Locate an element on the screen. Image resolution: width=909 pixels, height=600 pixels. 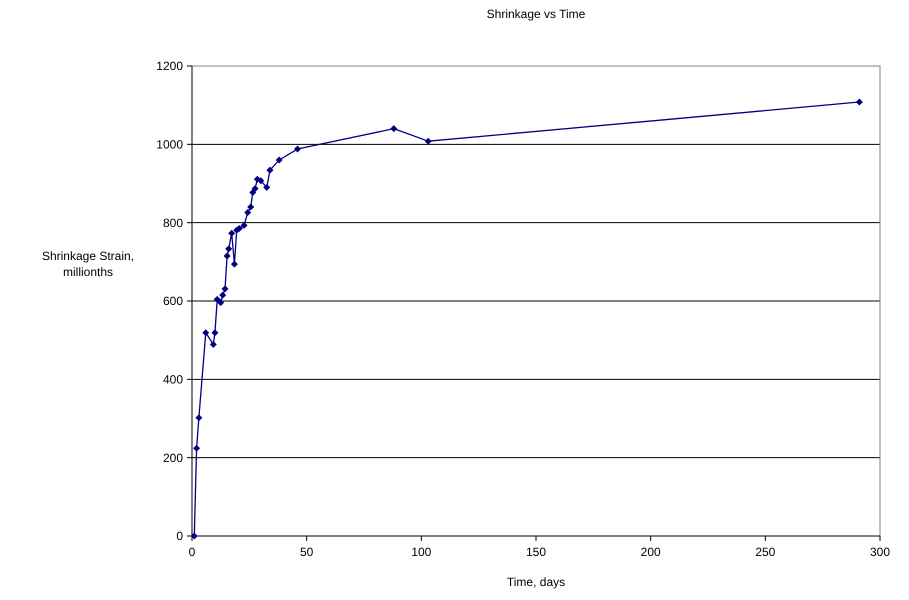
y-tick-label: 400 is located at coordinates (173, 379).